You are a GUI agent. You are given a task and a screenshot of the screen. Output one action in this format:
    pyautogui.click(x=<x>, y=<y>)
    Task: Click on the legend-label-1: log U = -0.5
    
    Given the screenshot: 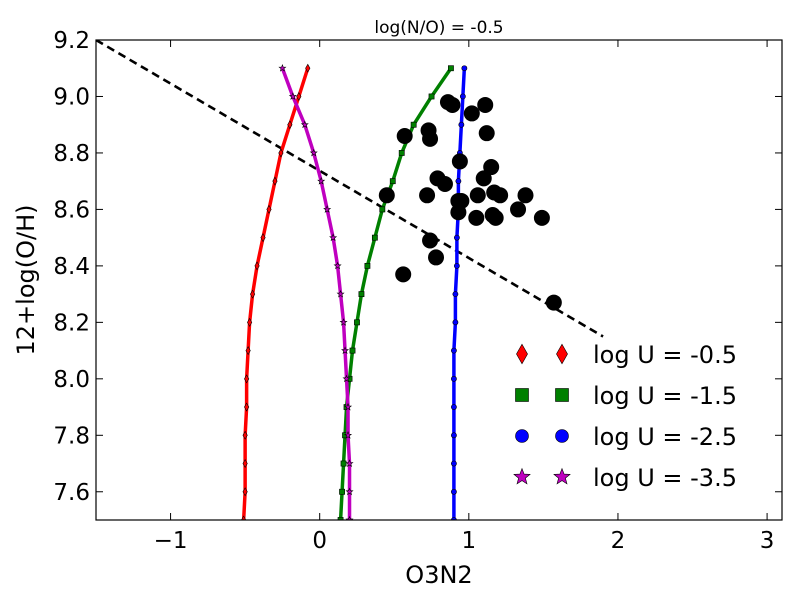 What is the action you would take?
    pyautogui.click(x=665, y=355)
    